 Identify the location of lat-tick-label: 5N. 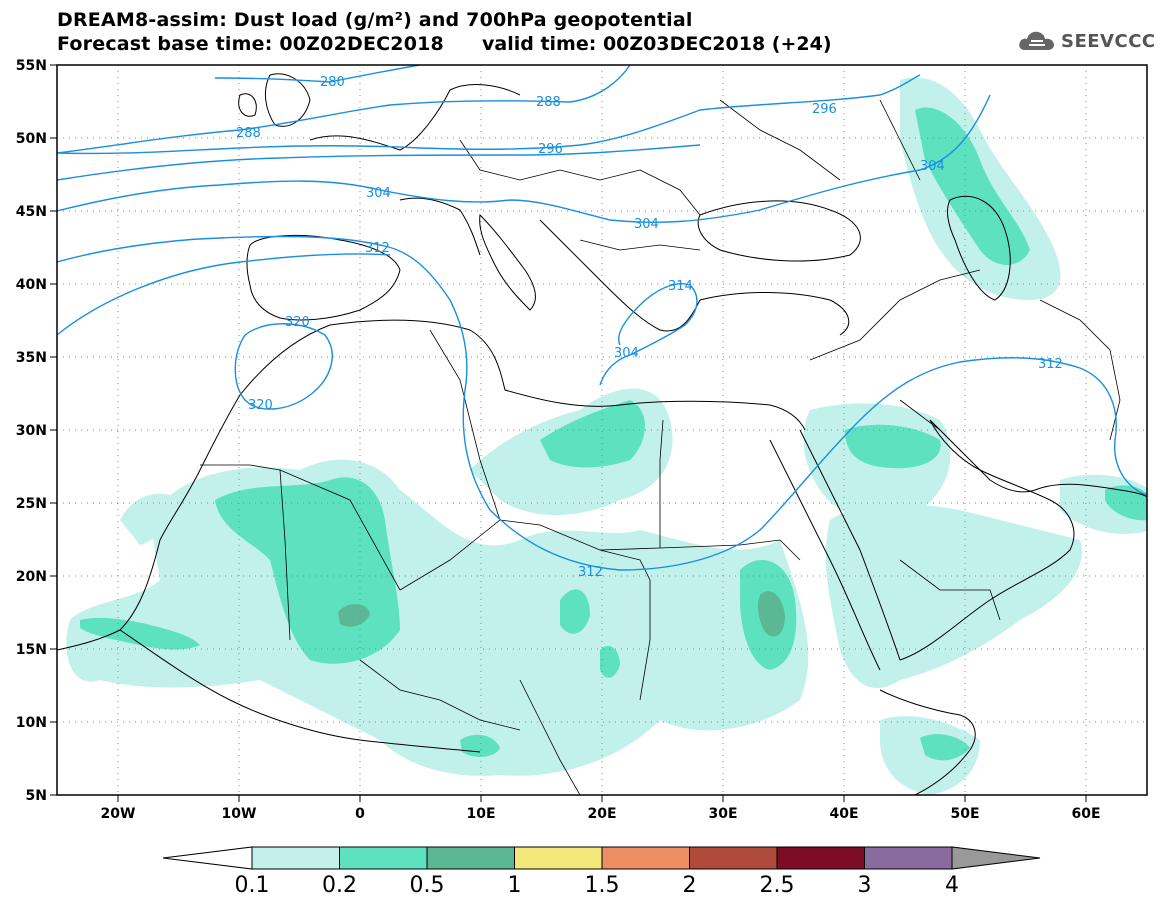
(36, 796).